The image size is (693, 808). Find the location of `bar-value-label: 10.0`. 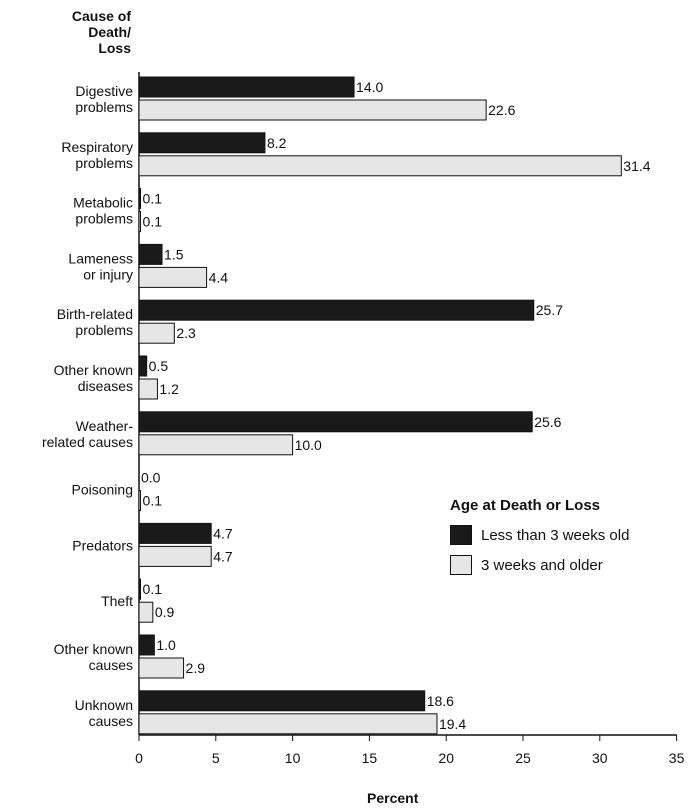

bar-value-label: 10.0 is located at coordinates (308, 445).